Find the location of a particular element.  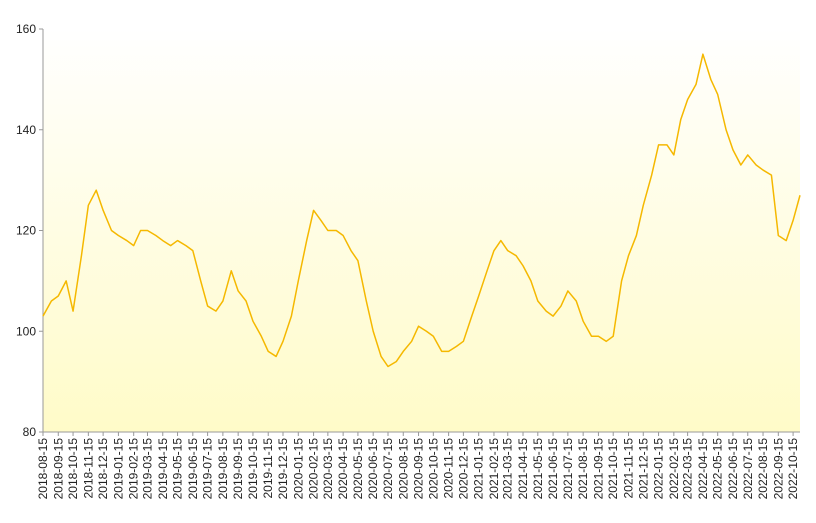

y-tick-label: 80 is located at coordinates (30, 432).